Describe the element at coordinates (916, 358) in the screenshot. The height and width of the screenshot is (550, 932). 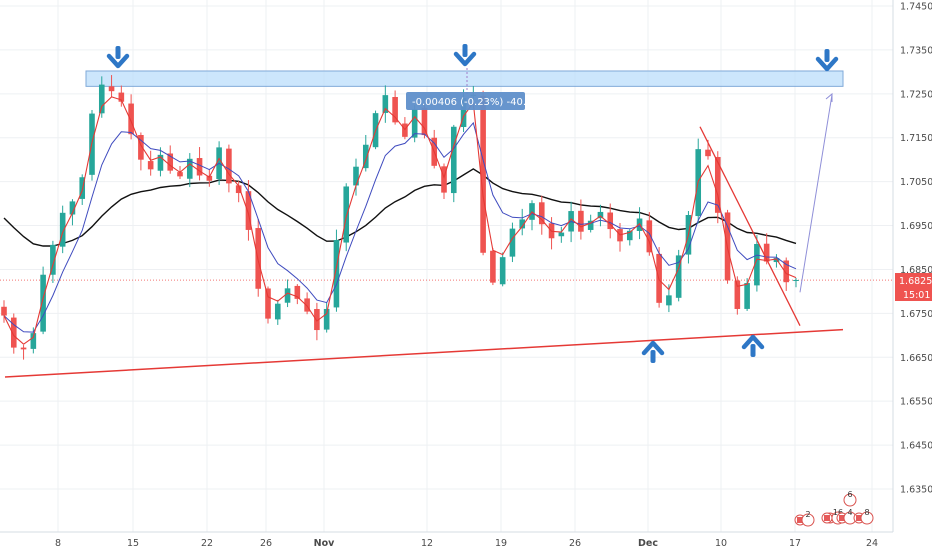
I see `price-tick-label: 1.66500` at that location.